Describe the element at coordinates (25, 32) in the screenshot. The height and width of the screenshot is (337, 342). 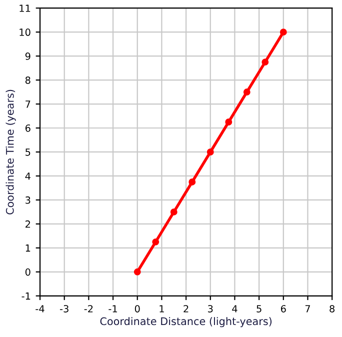
I see `y-tick-label: 10` at that location.